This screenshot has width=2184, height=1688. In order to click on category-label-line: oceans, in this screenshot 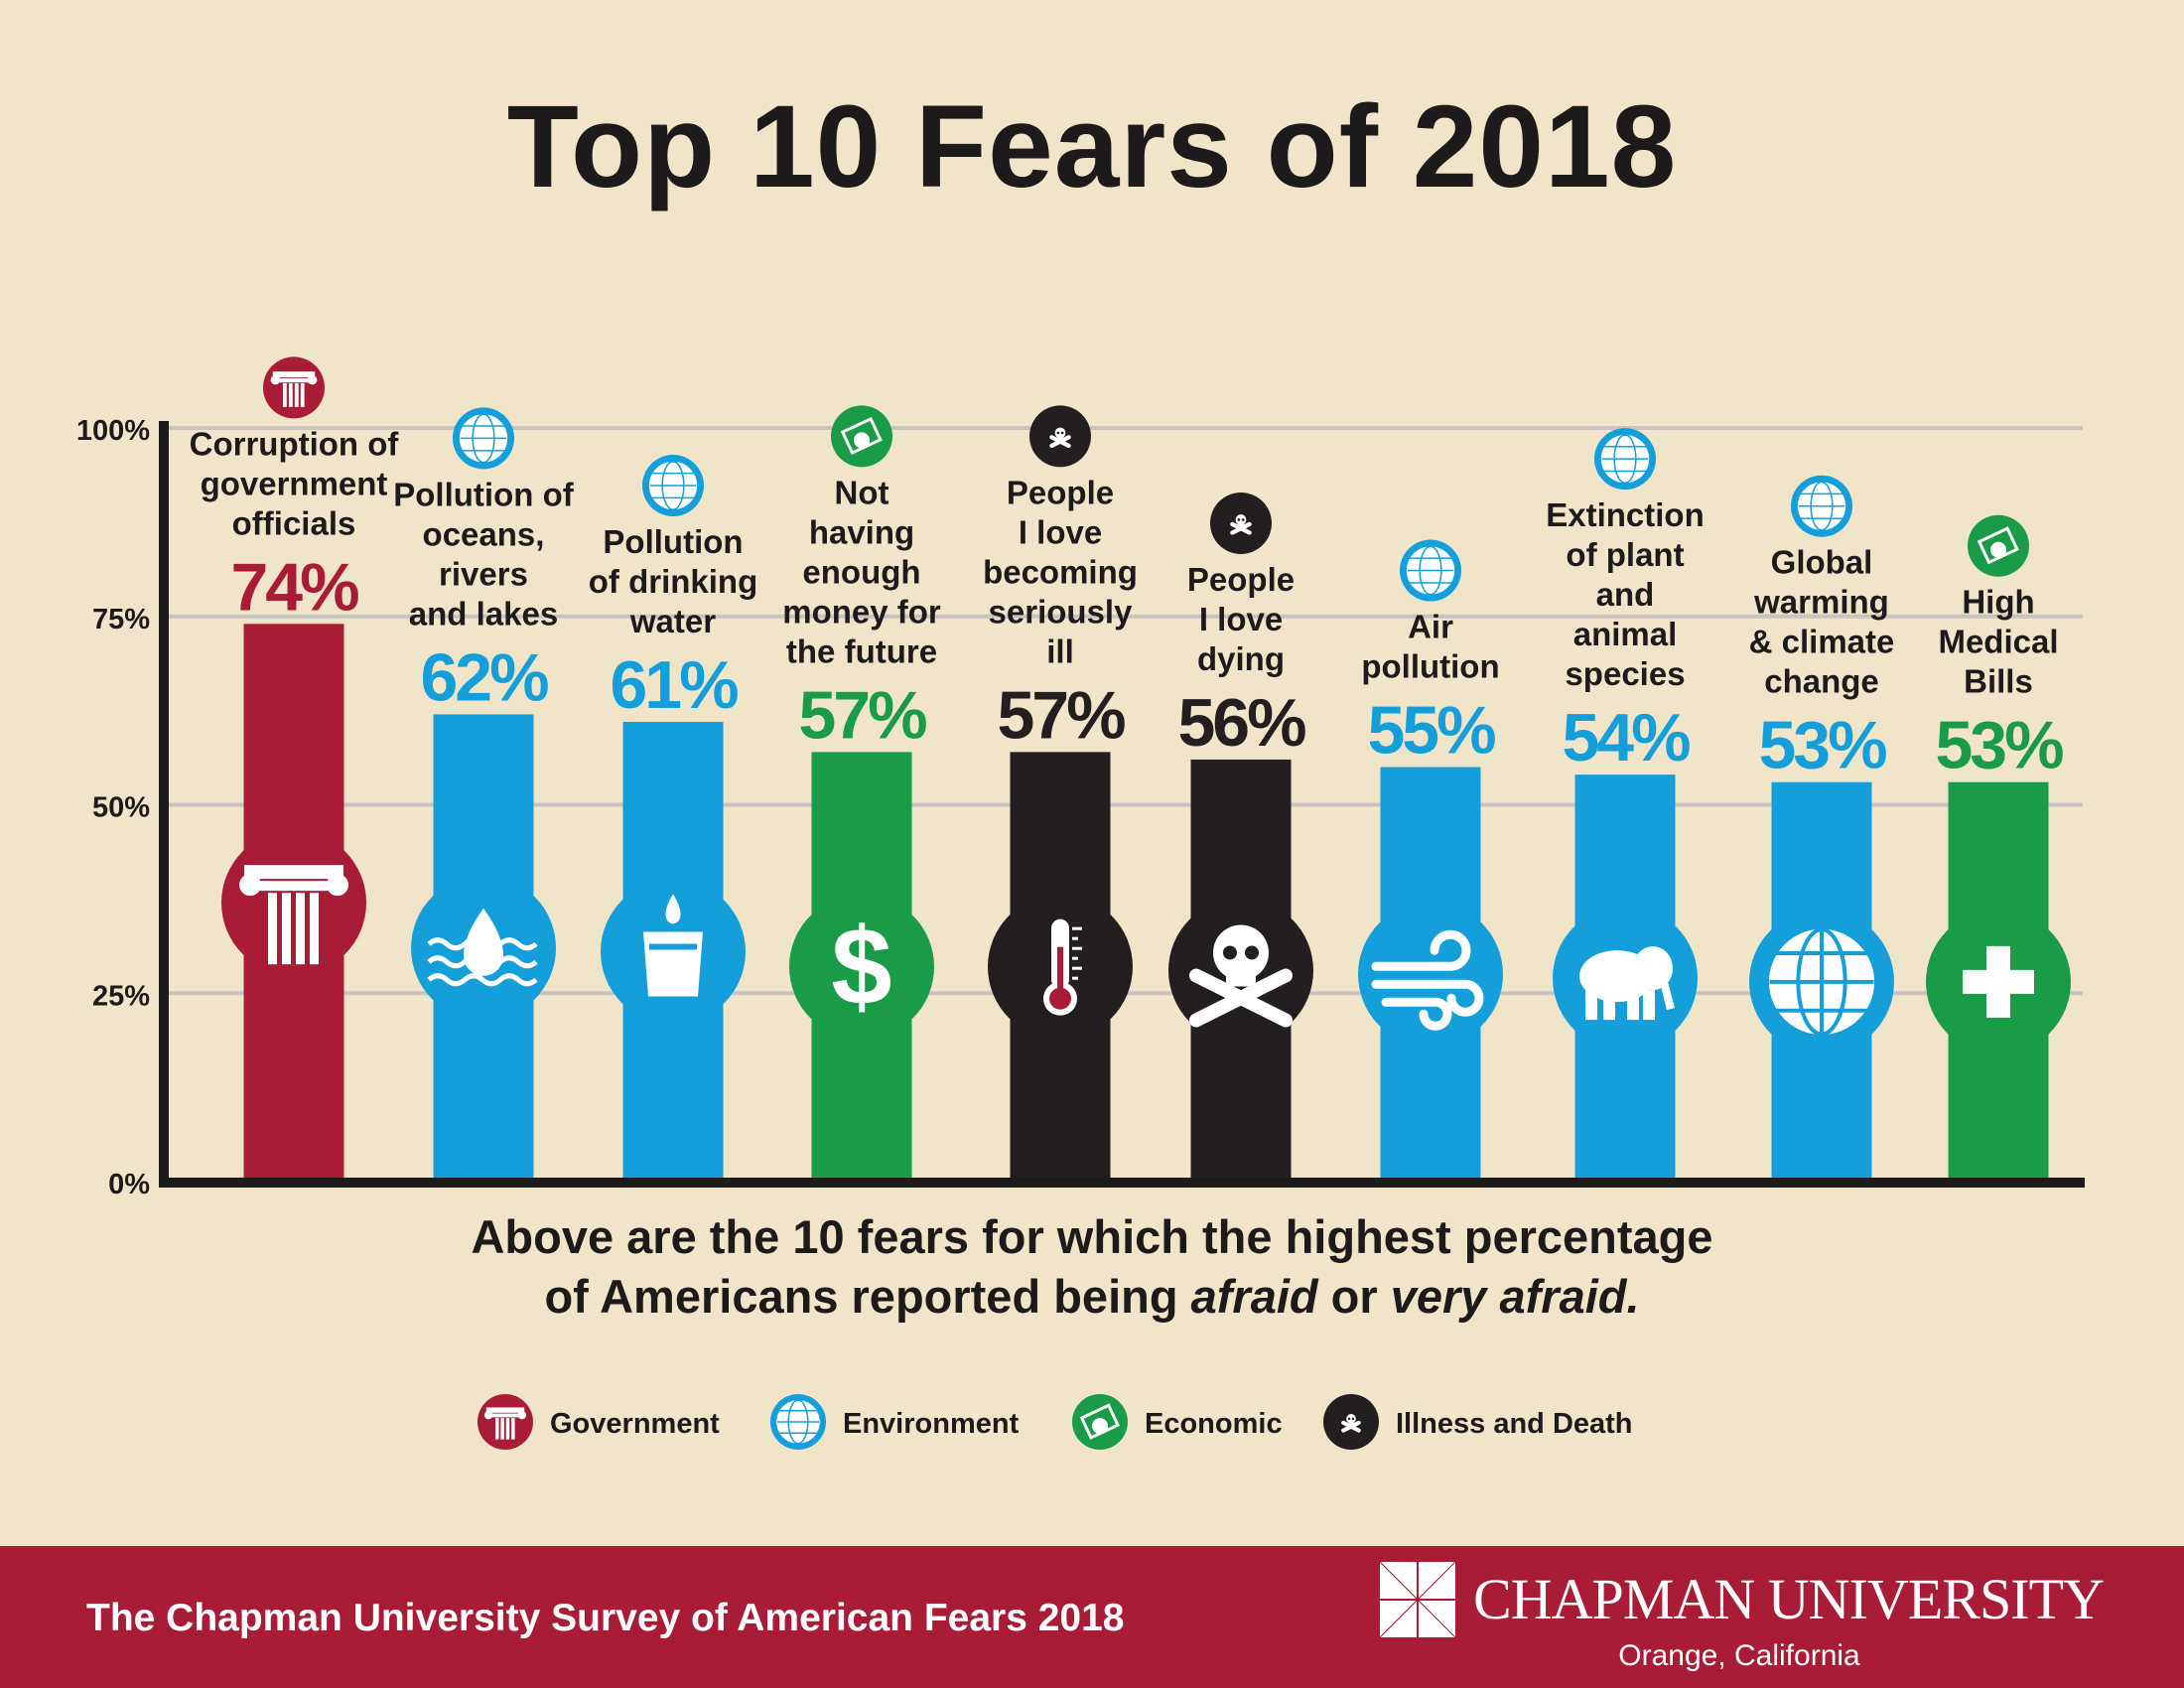, I will do `click(484, 533)`.